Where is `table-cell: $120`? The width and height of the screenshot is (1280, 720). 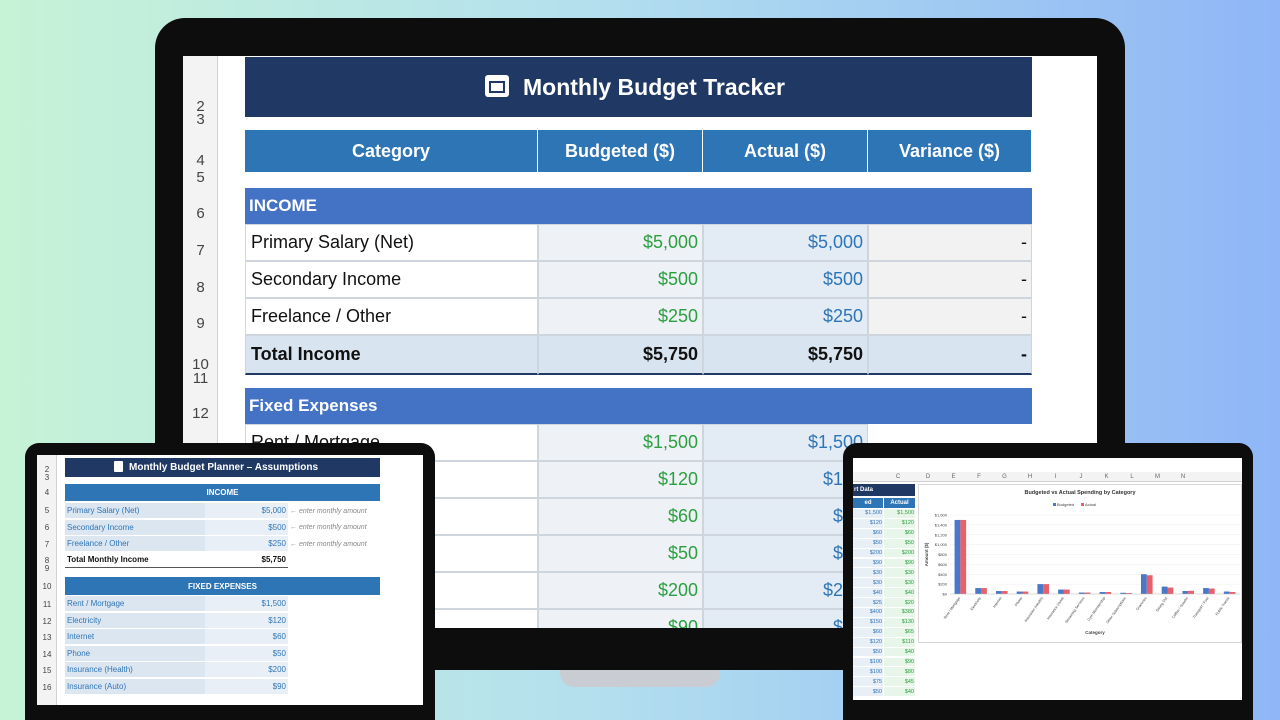
table-cell: $120 is located at coordinates (868, 642).